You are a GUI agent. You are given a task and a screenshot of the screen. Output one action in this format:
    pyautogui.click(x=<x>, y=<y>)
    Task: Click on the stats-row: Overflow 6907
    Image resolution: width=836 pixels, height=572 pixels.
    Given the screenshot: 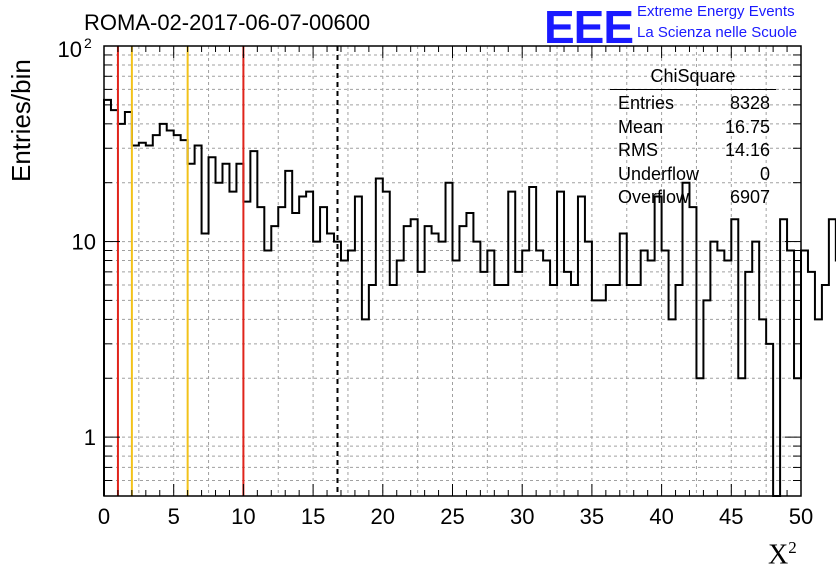 What is the action you would take?
    pyautogui.click(x=693, y=198)
    